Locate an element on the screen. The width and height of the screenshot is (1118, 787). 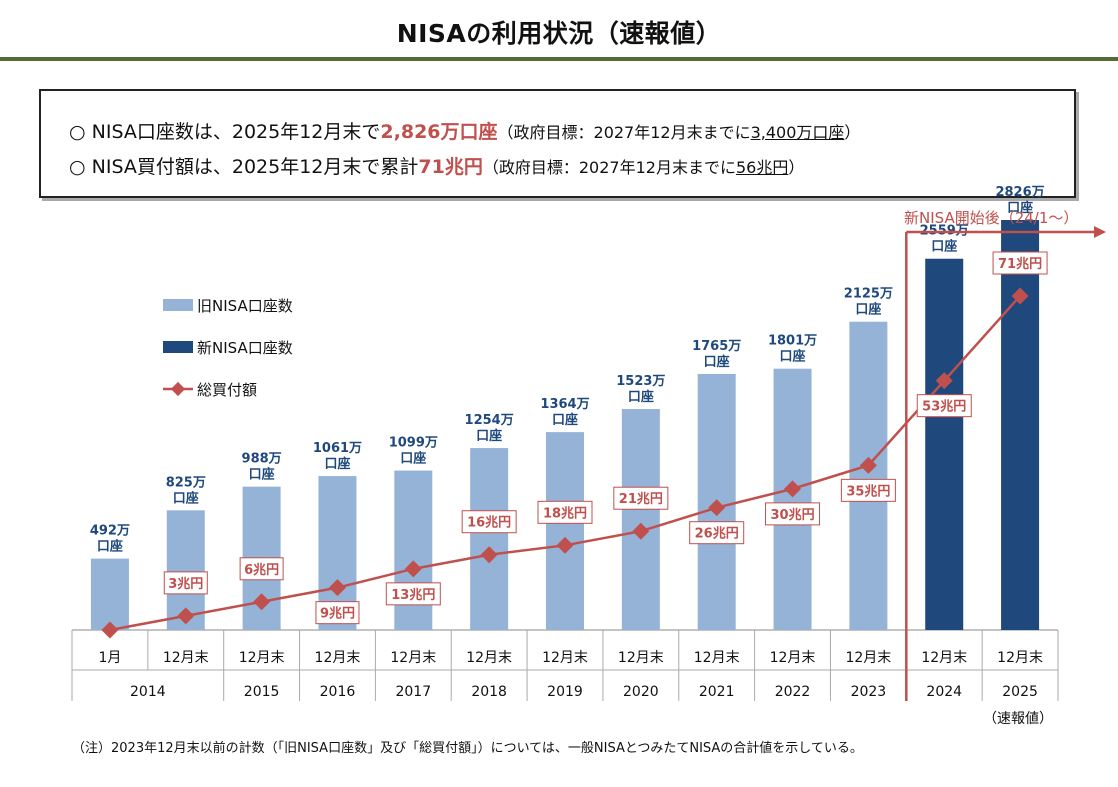
purchase-target-suffix: ） is located at coordinates (796, 167).